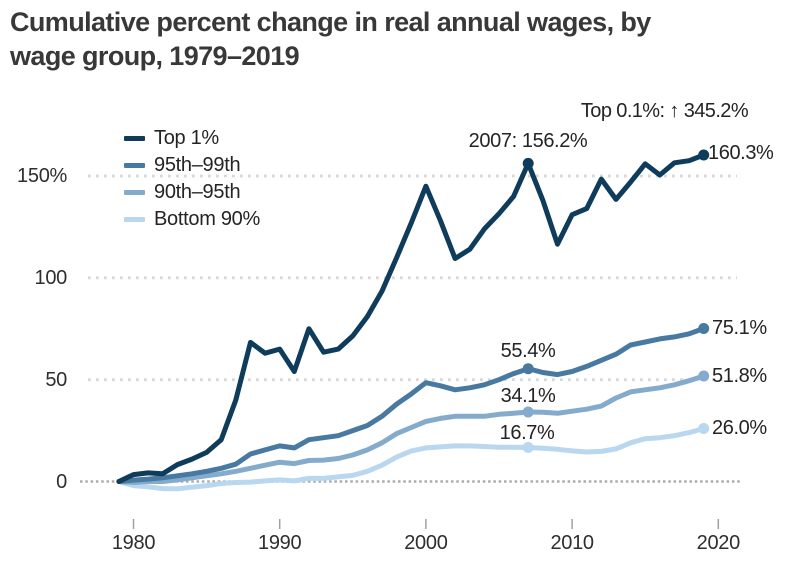  Describe the element at coordinates (704, 155) in the screenshot. I see `marker-top-1-2019` at that location.